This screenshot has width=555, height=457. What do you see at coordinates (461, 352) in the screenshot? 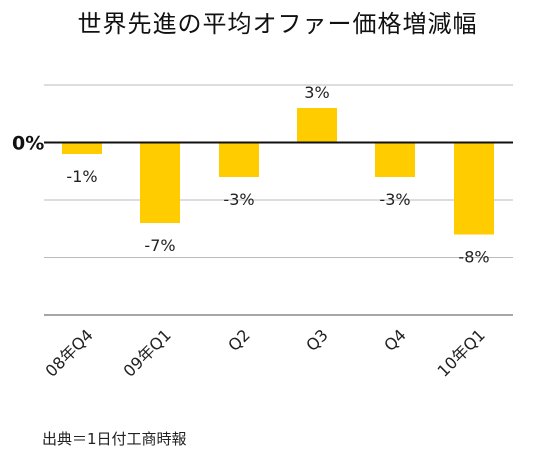
I see `category-tick-label: 10年Q1` at bounding box center [461, 352].